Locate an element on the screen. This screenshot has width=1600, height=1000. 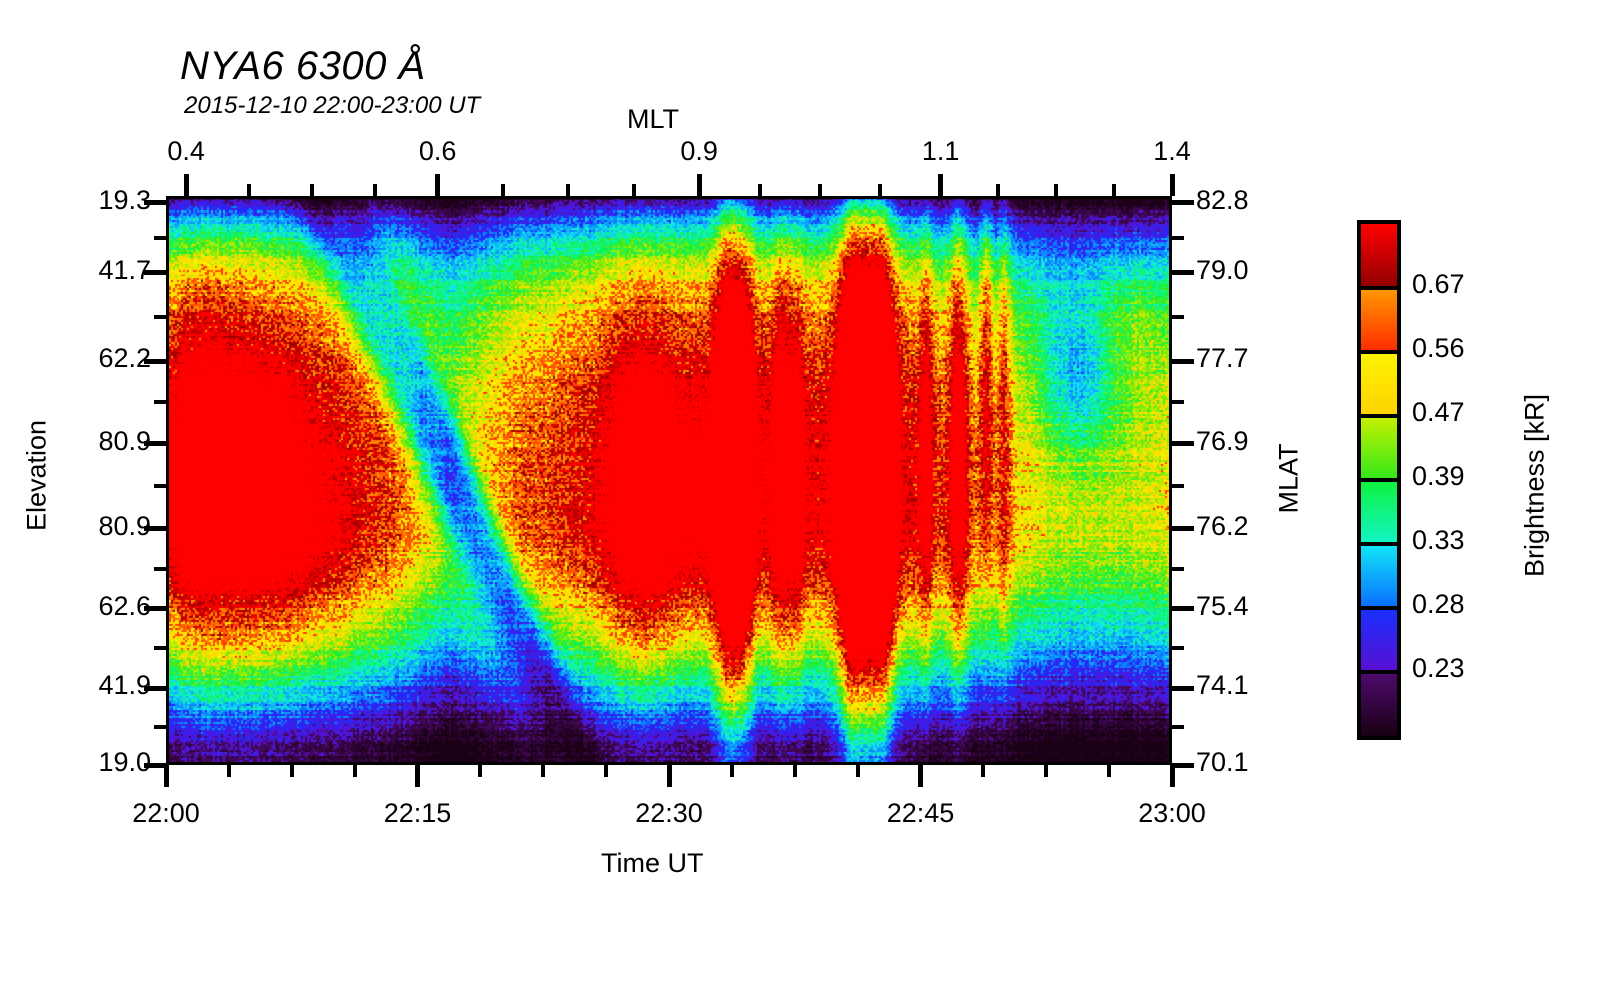
top-tick-label: 0.4 is located at coordinates (186, 151).